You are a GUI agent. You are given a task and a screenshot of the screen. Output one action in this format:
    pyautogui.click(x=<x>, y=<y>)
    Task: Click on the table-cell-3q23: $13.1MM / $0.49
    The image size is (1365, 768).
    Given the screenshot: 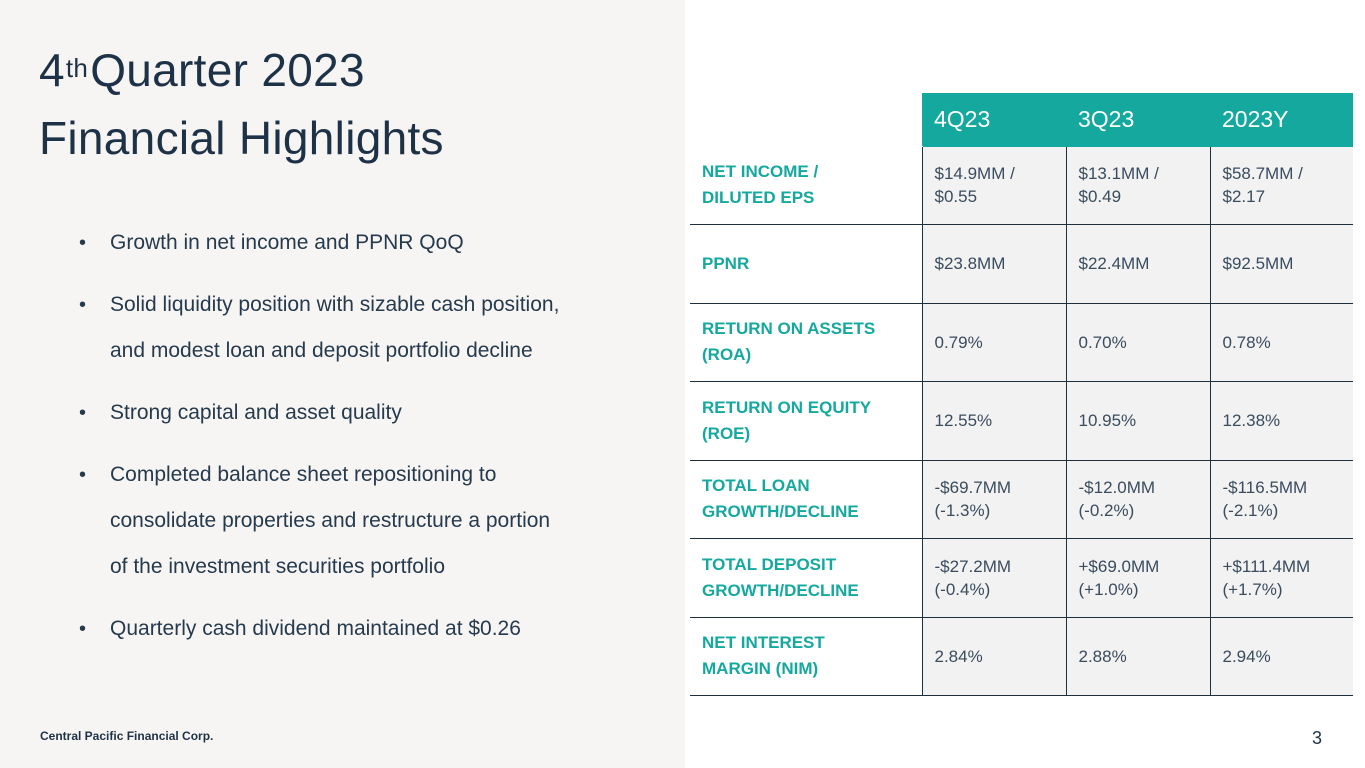 What is the action you would take?
    pyautogui.click(x=1138, y=185)
    